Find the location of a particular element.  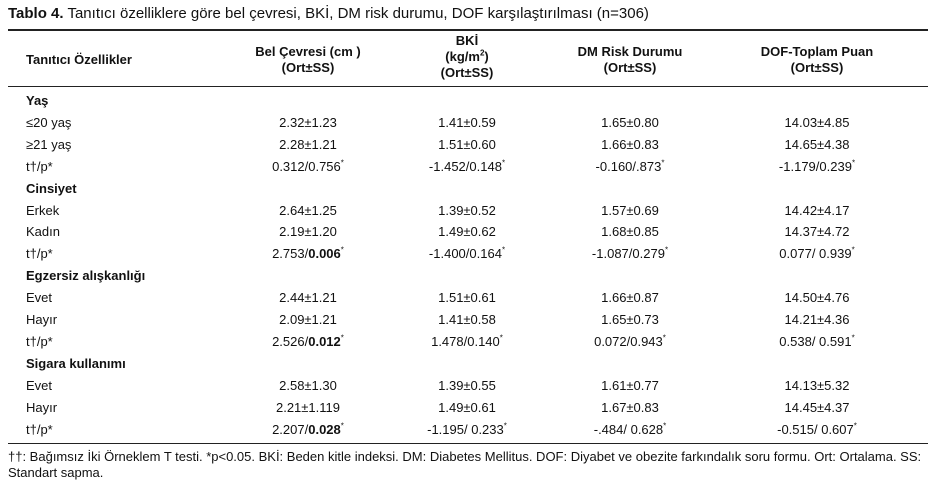

cell-dof-test: 0.538/ 0.591* is located at coordinates (817, 341).